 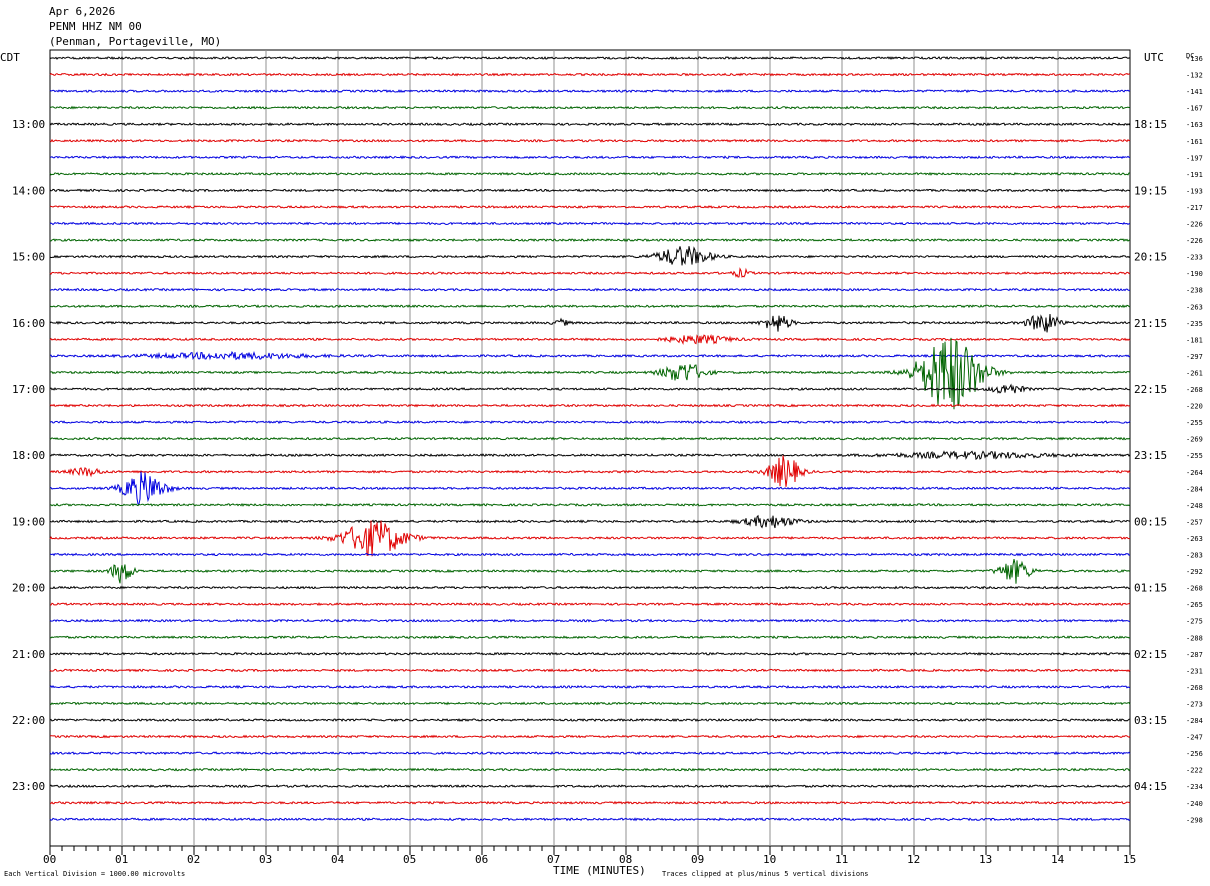 I want to click on station-code: PENM HHZ NM 00, so click(x=95, y=26).